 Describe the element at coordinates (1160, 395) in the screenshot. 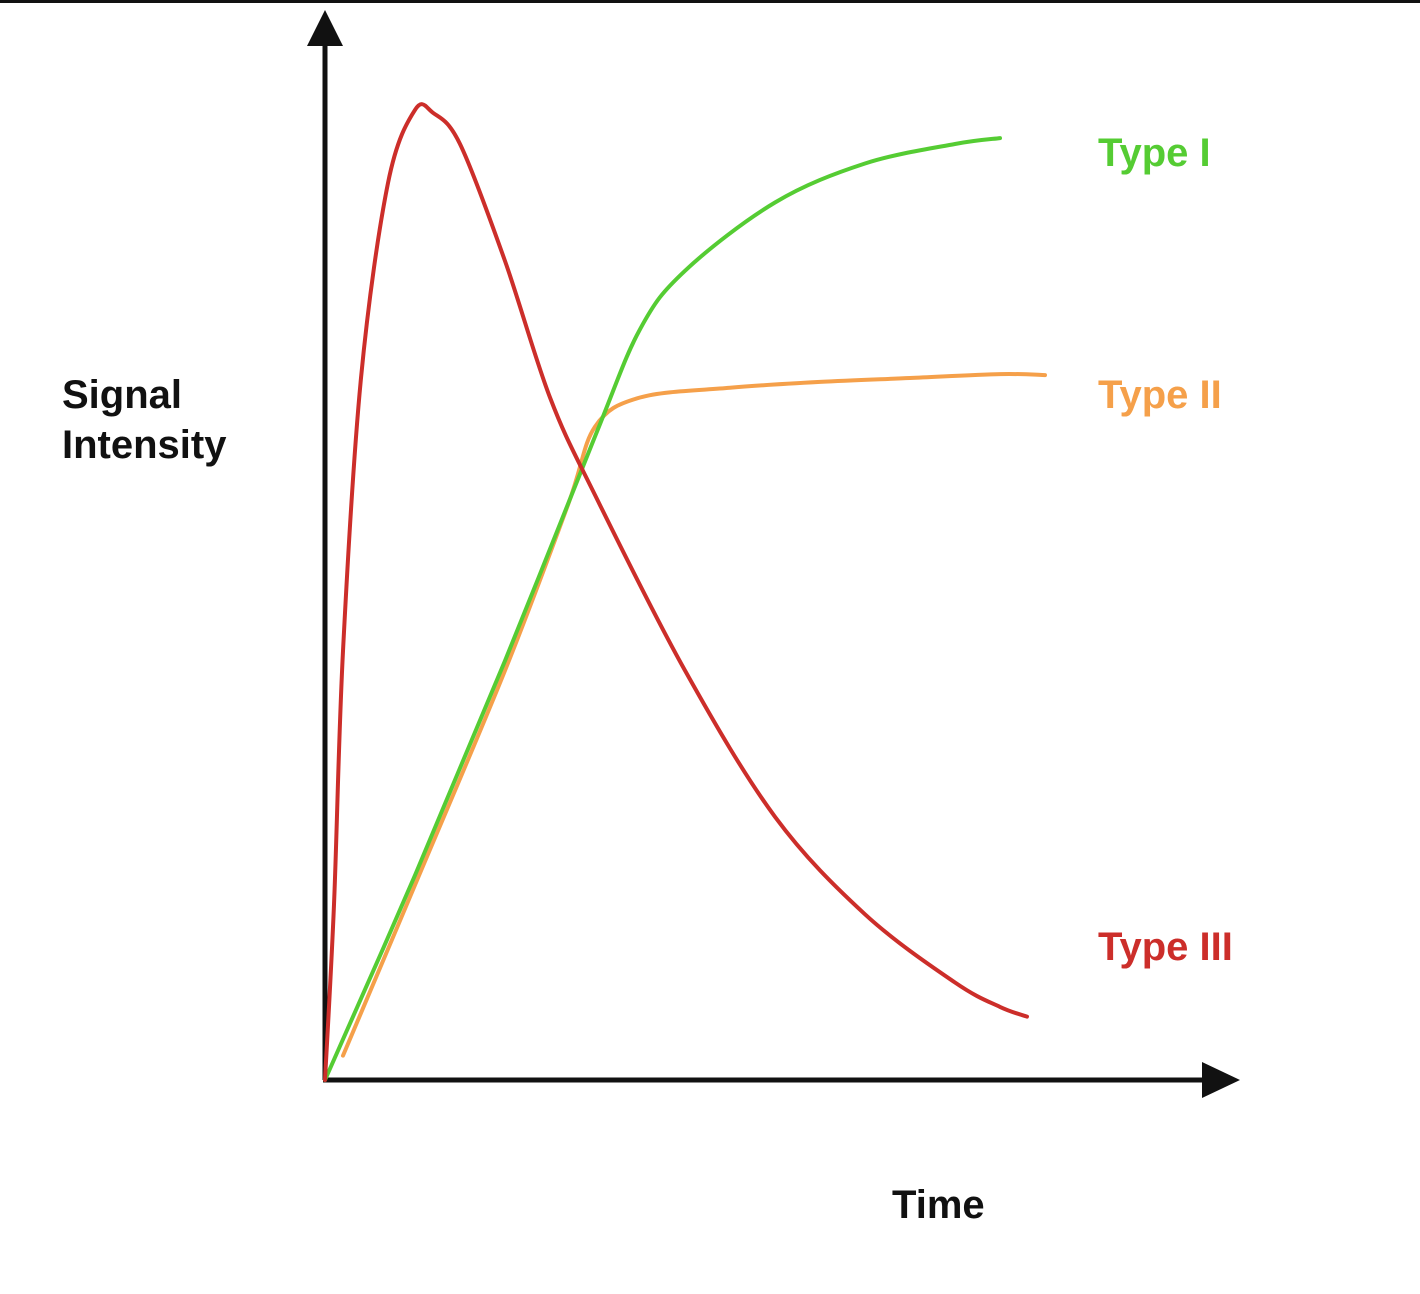

I see `series-label-type-ii: Type II` at that location.